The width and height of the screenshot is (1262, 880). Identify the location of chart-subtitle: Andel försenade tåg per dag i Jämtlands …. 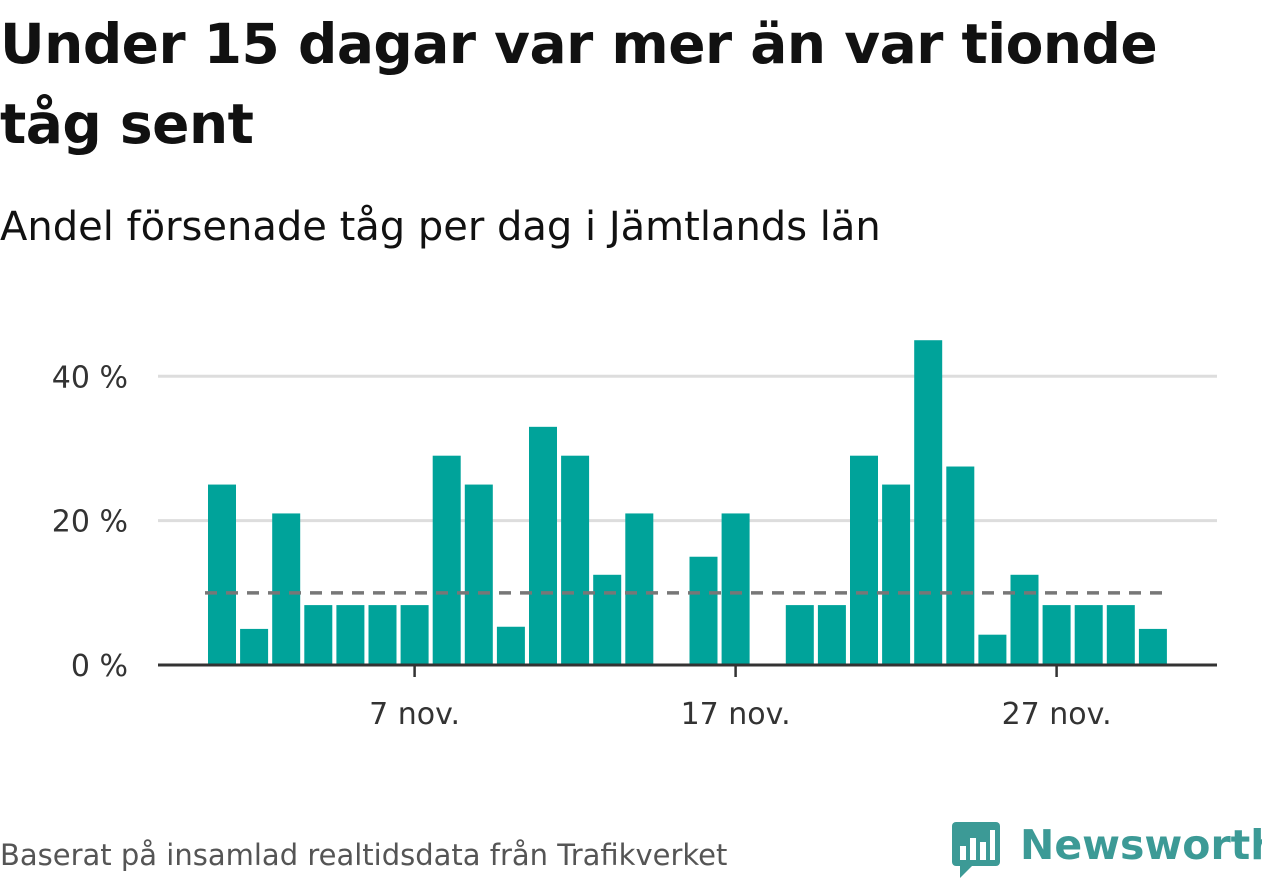
(440, 227).